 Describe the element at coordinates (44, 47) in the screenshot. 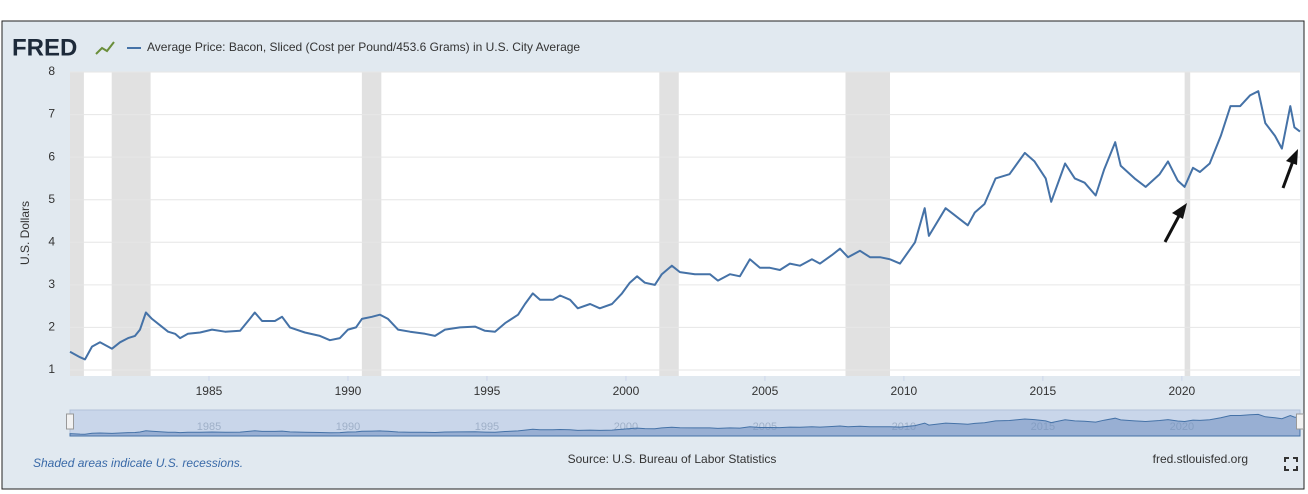

I see `logo: FRED` at that location.